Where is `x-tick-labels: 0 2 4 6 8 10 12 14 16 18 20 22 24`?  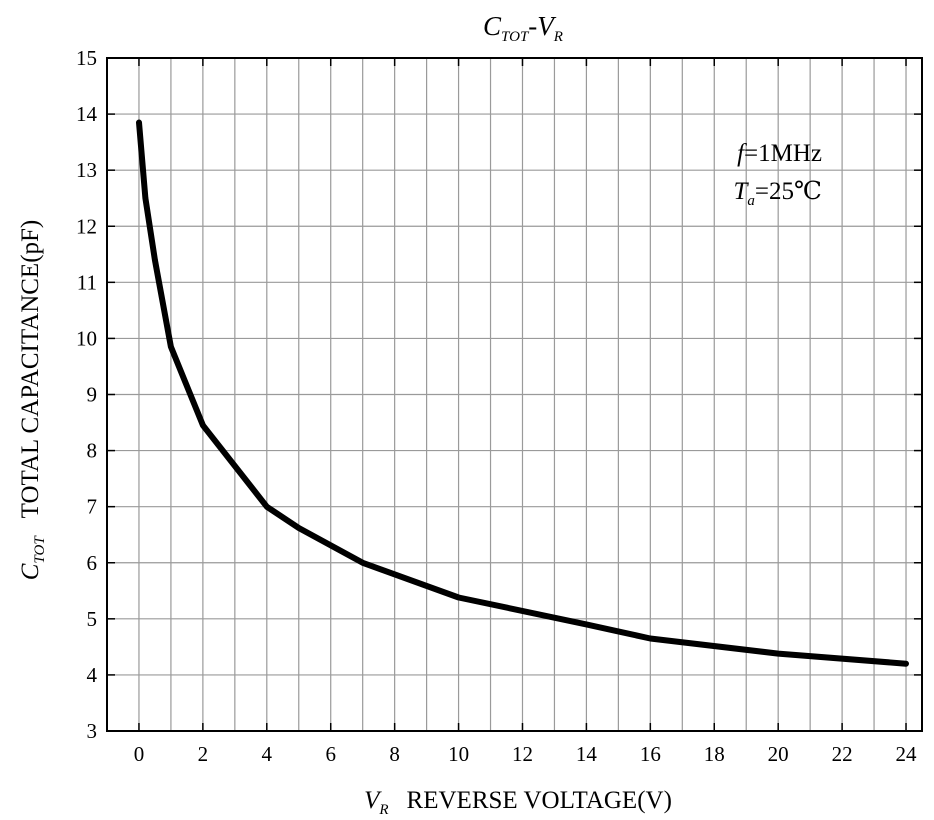
x-tick-labels: 0 2 4 6 8 10 12 14 16 18 20 22 24 is located at coordinates (525, 754).